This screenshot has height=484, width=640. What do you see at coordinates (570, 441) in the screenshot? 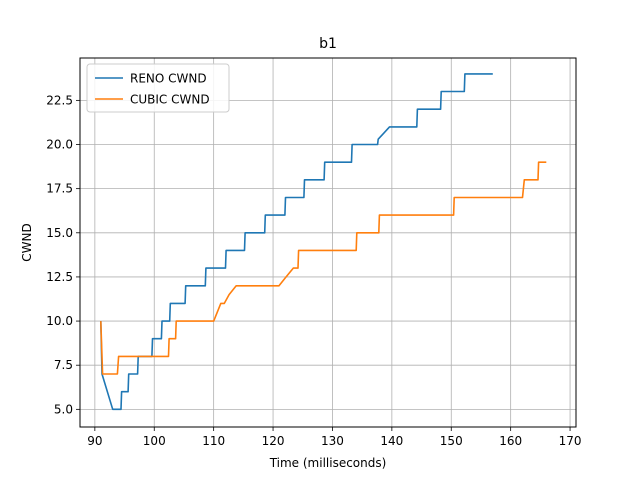
I see `x-tick-label: 170` at bounding box center [570, 441].